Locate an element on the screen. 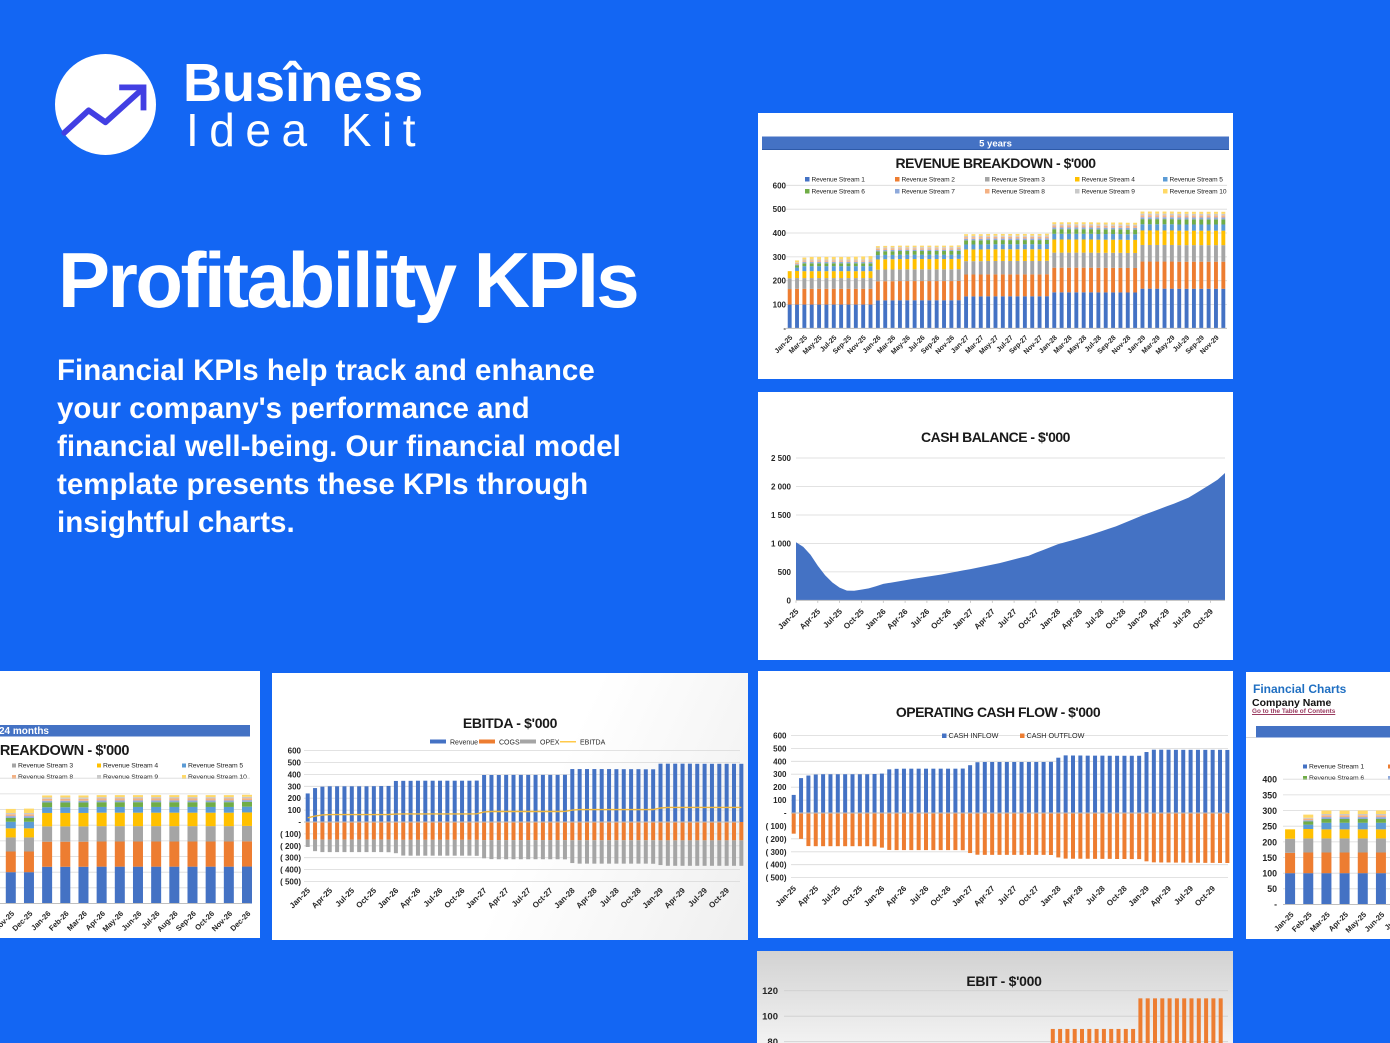 This screenshot has height=1043, width=1390. svg-text: Jun-25 is located at coordinates (1375, 922).